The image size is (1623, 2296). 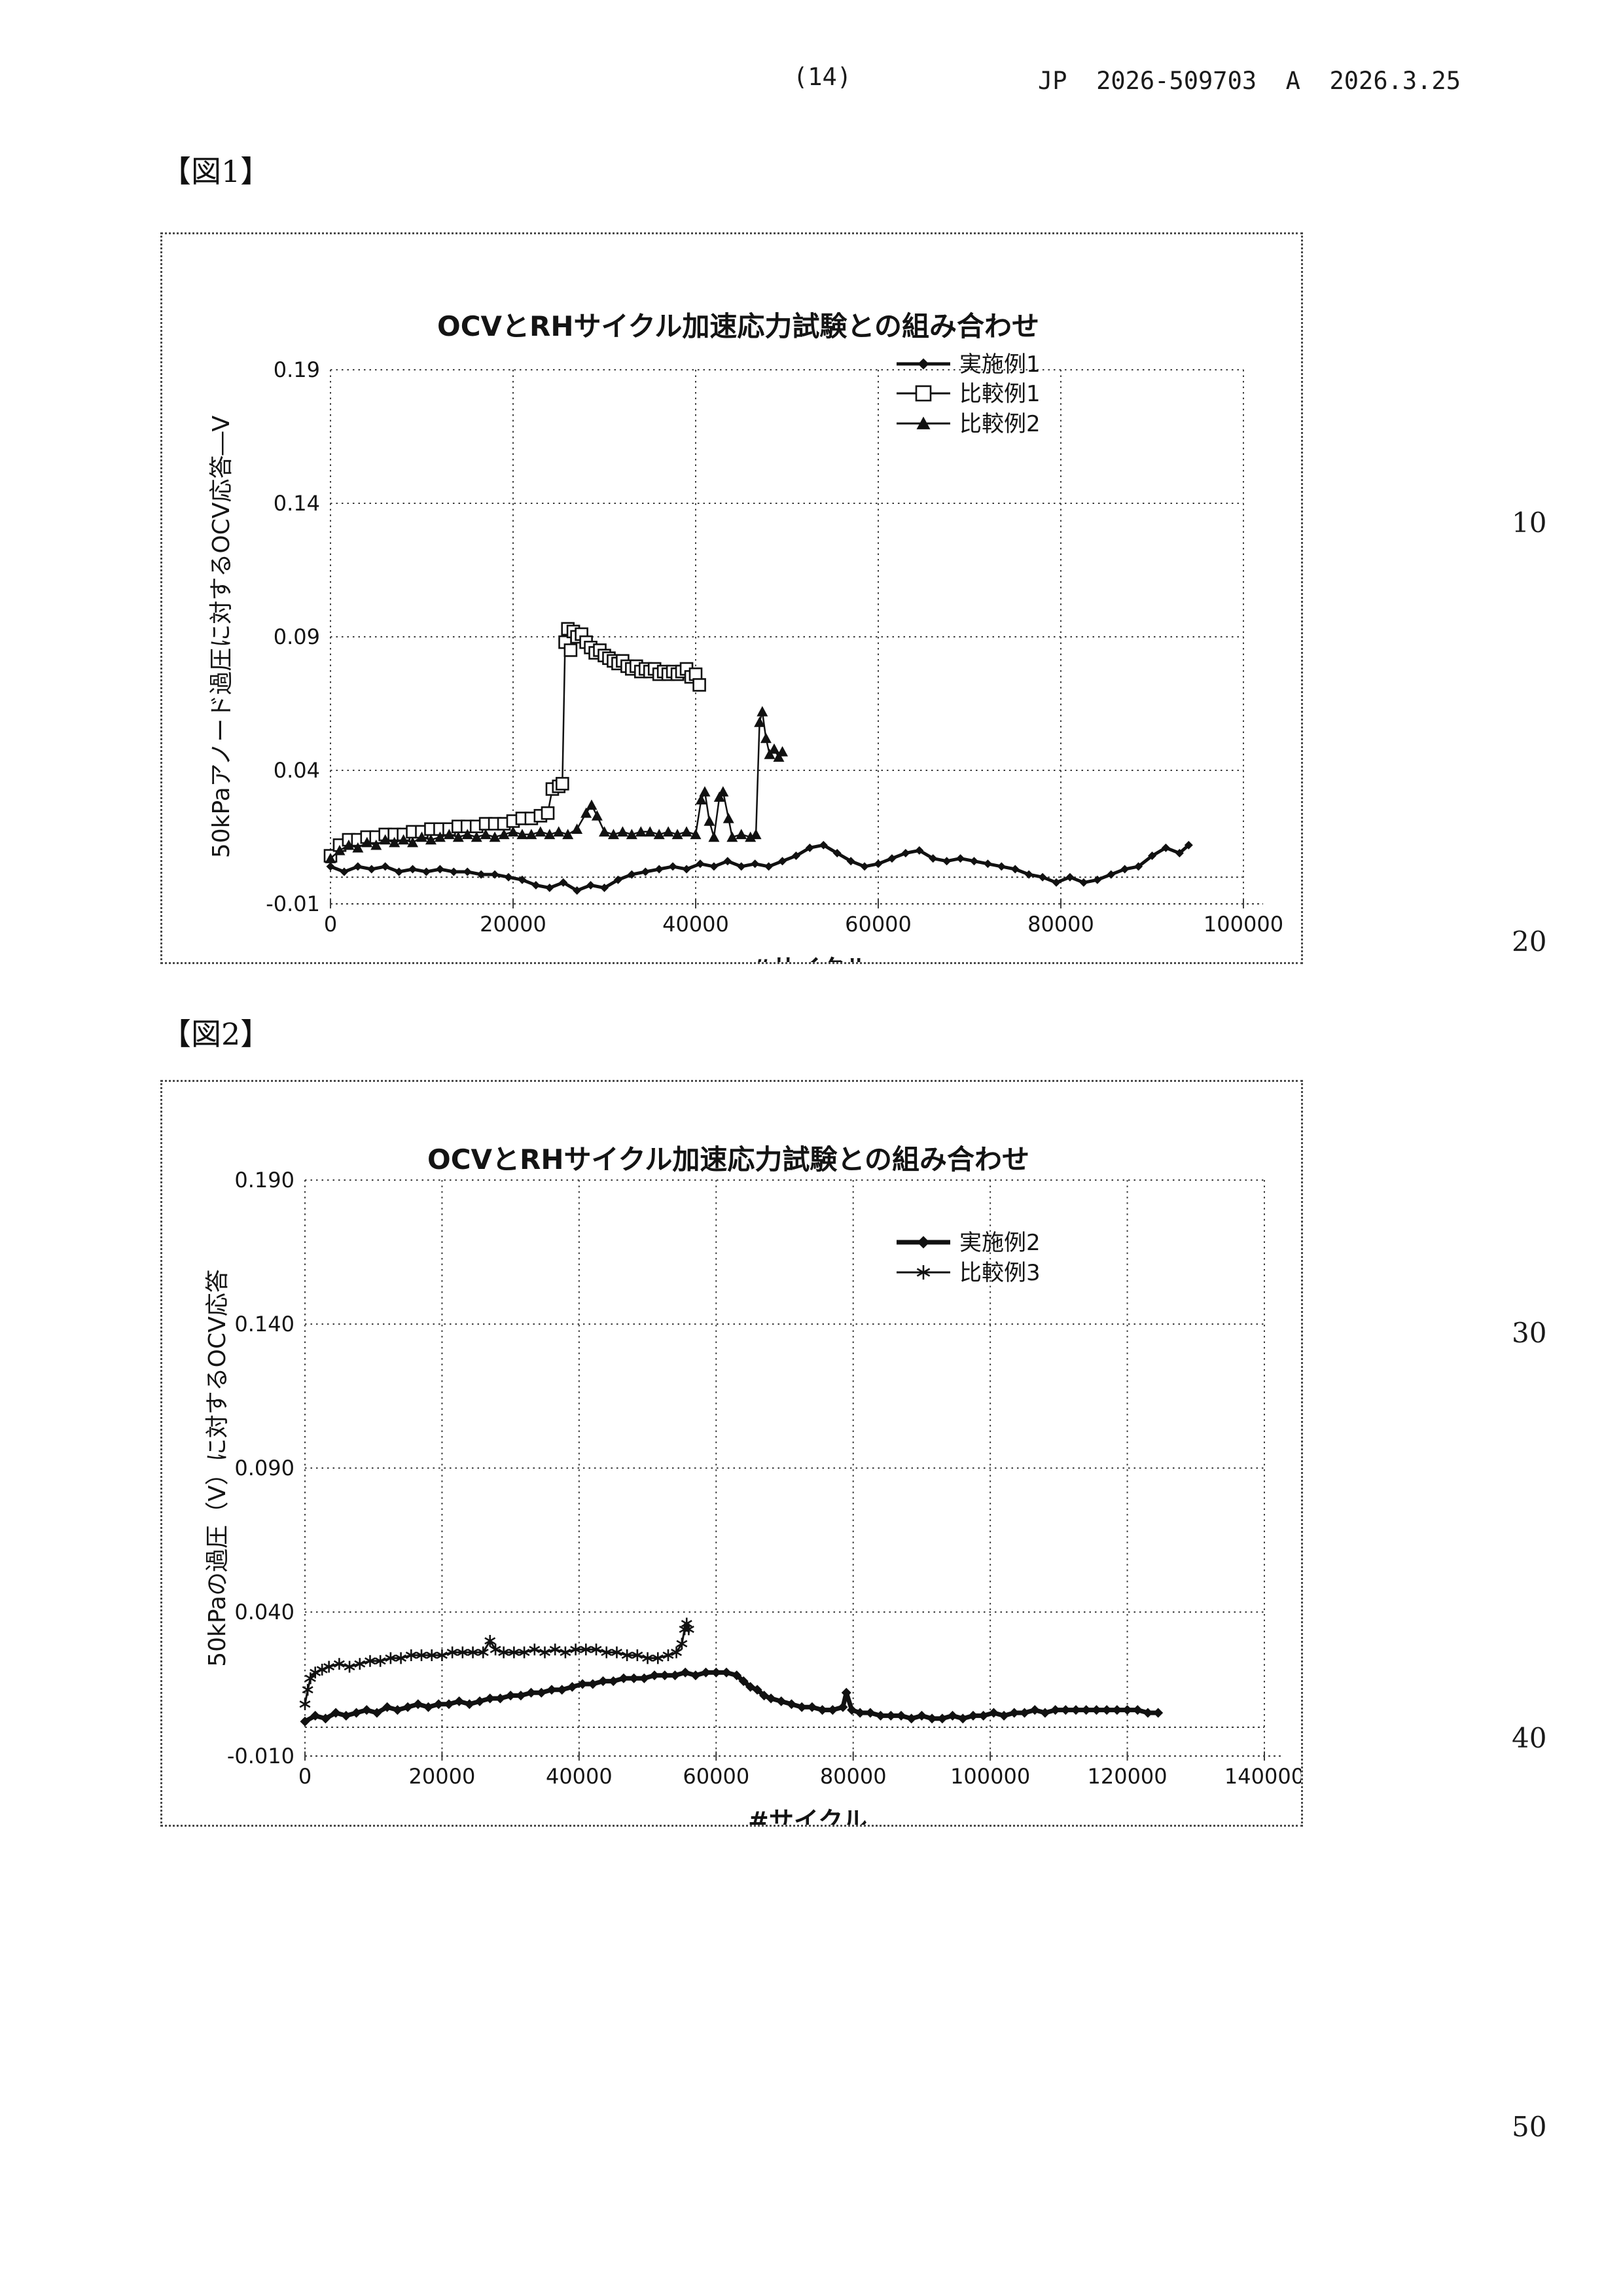 What do you see at coordinates (760, 868) in the screenshot?
I see `series-line` at bounding box center [760, 868].